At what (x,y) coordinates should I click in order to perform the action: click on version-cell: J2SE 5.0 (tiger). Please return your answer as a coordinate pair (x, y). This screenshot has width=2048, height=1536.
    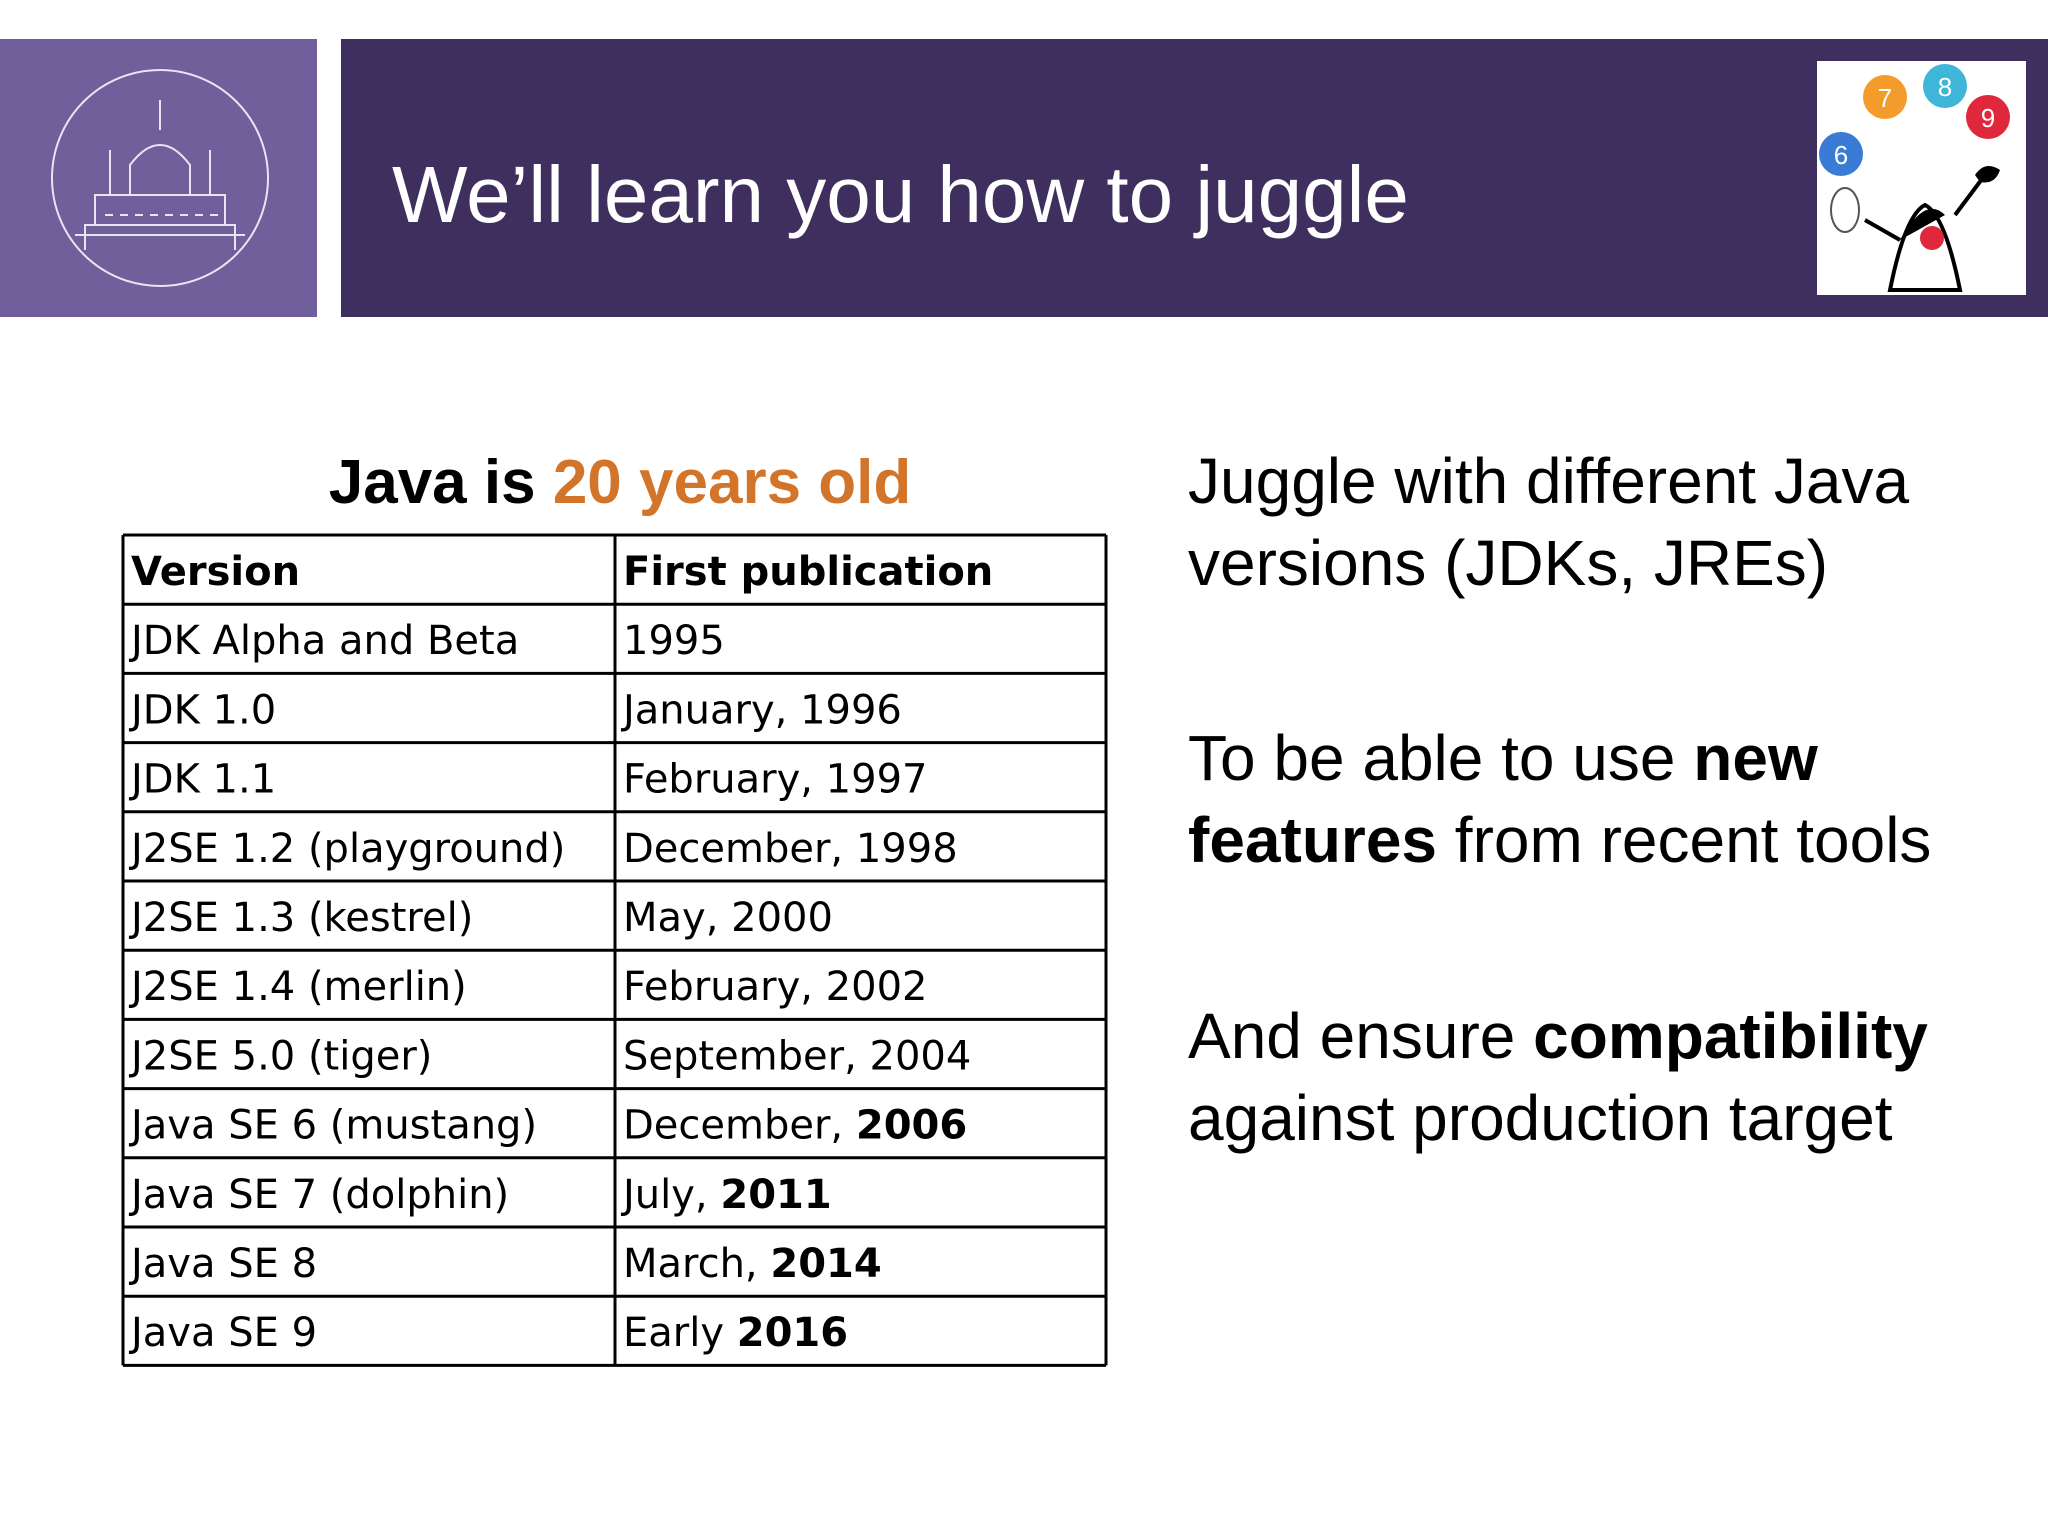
    Looking at the image, I should click on (280, 1056).